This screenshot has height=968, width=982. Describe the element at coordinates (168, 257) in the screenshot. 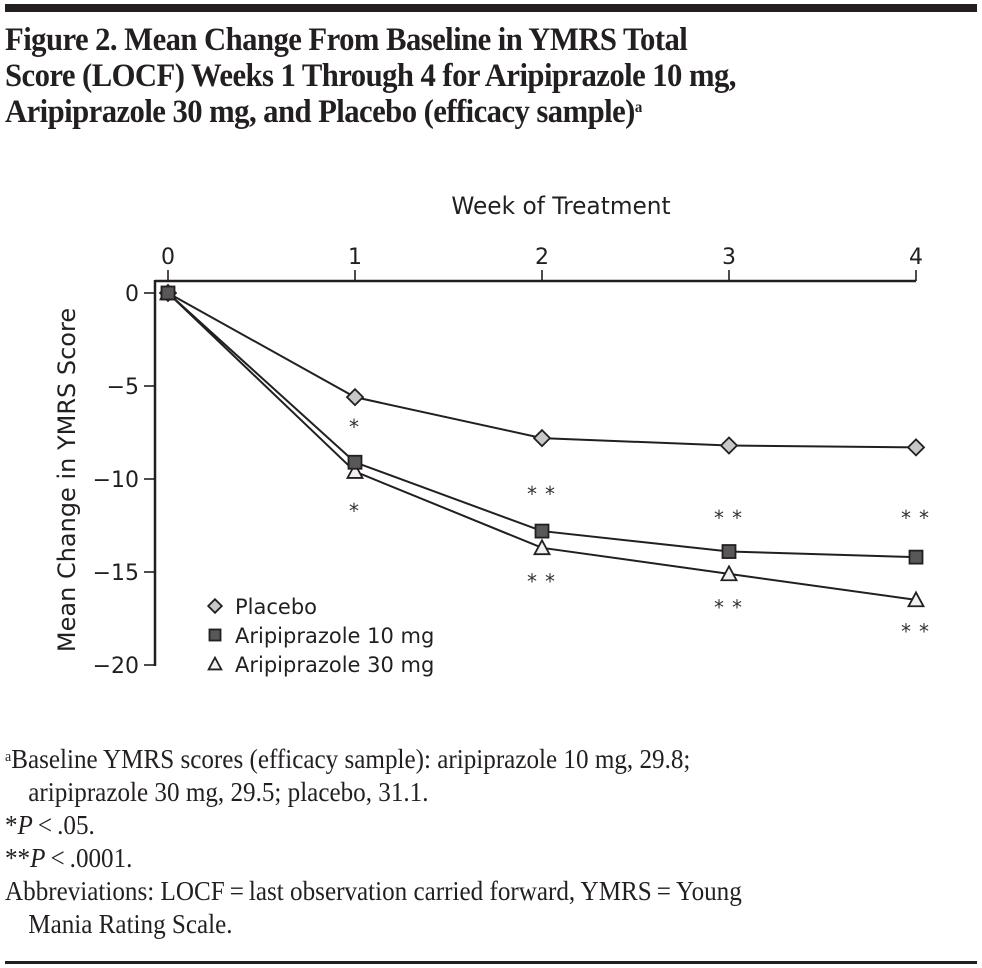

I see `x-tick-label: 0` at that location.